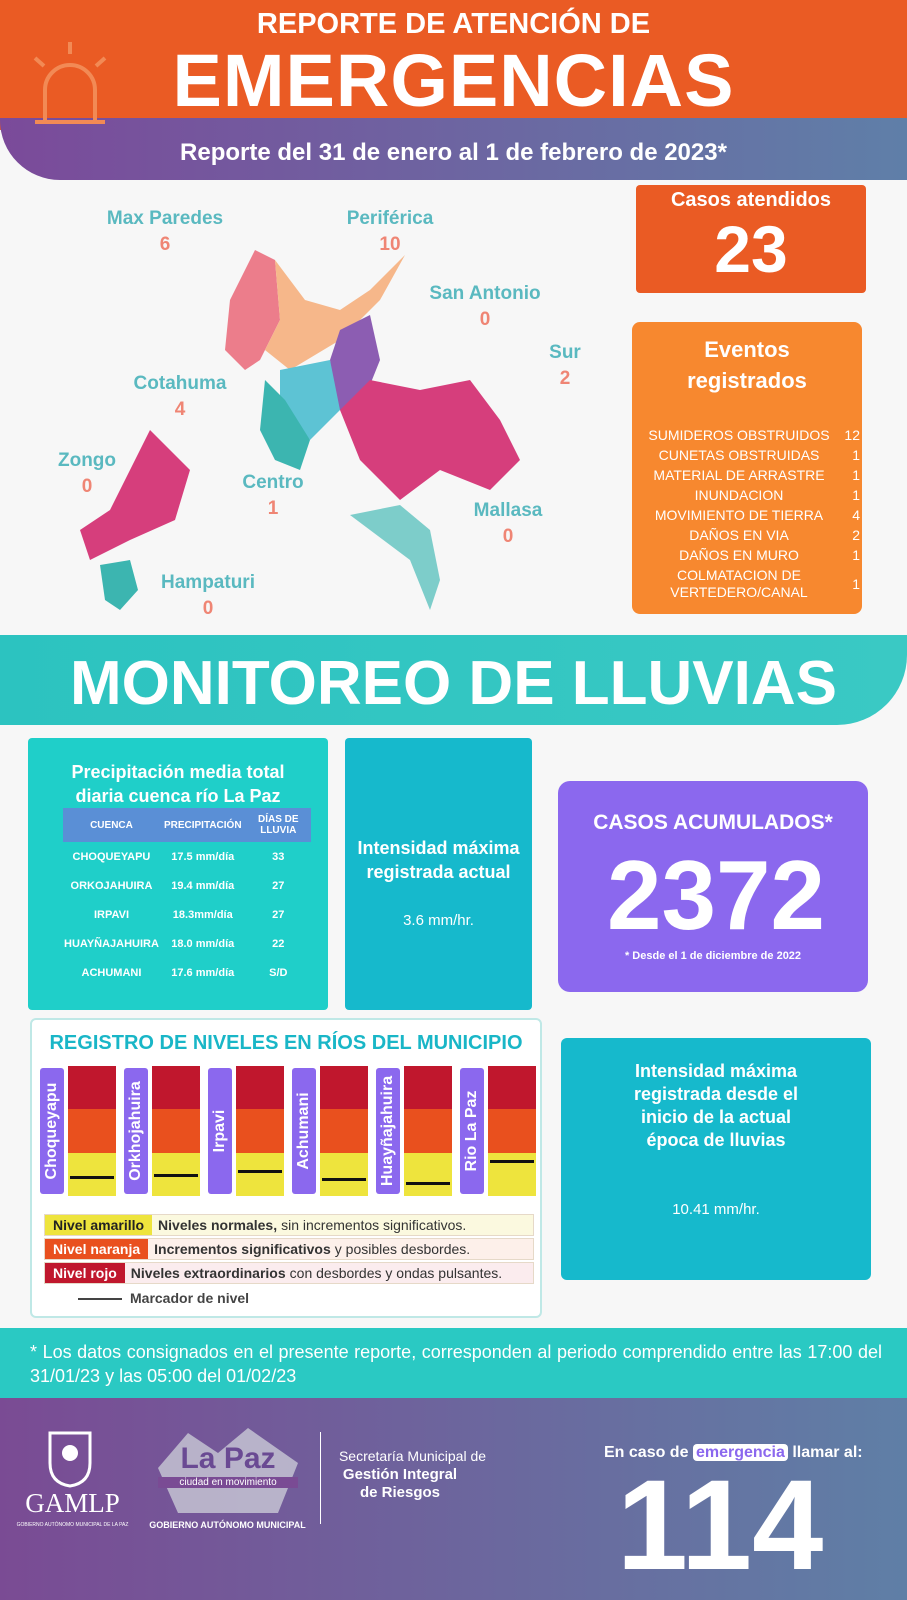 The width and height of the screenshot is (907, 1600). I want to click on basin-cell: 19.4 mm/día, so click(203, 885).